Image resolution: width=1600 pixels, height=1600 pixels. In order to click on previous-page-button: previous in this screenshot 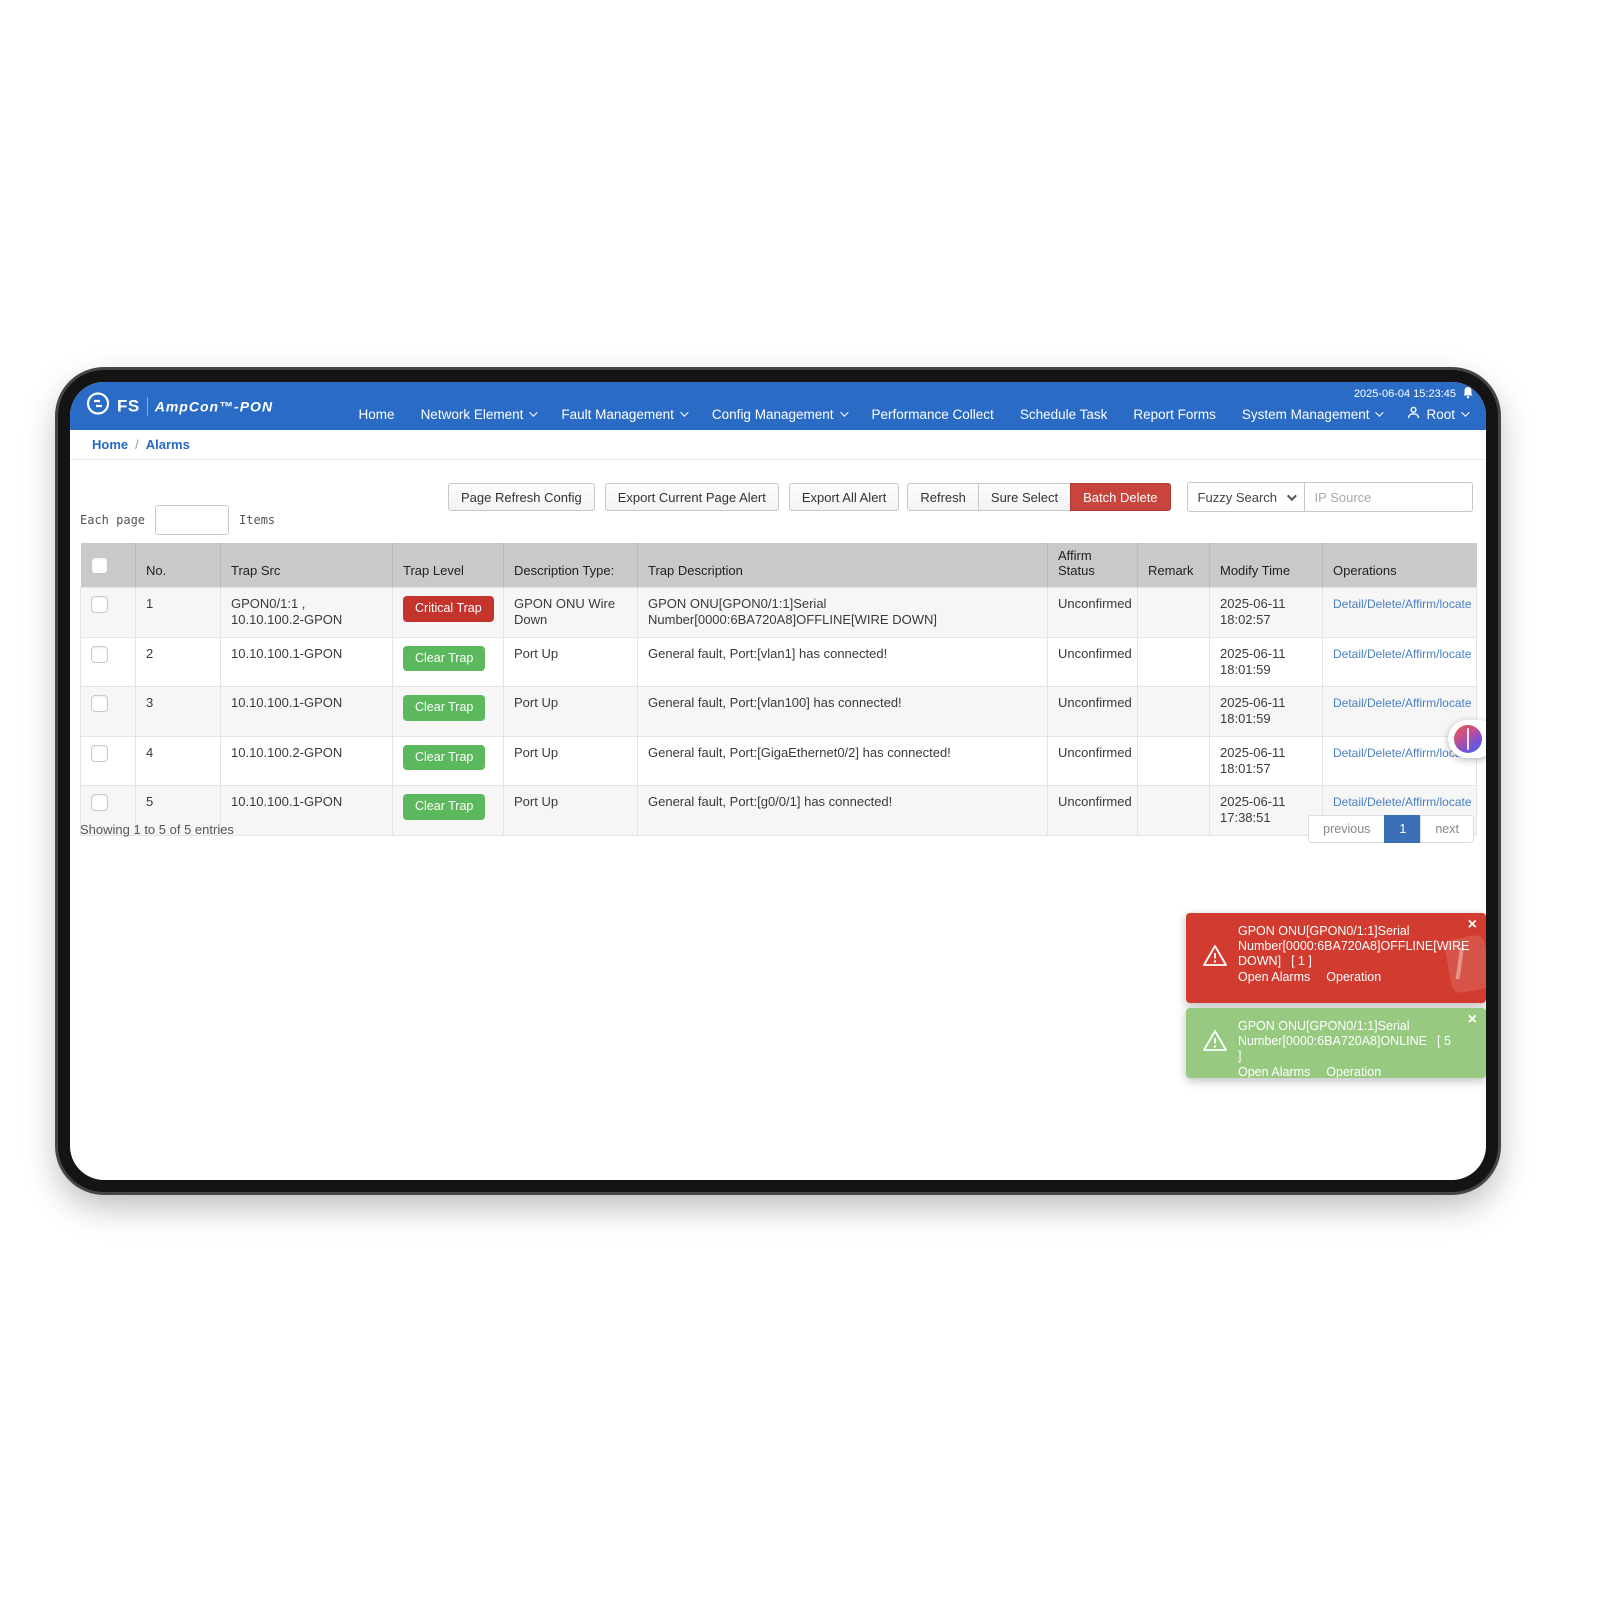, I will do `click(1347, 829)`.